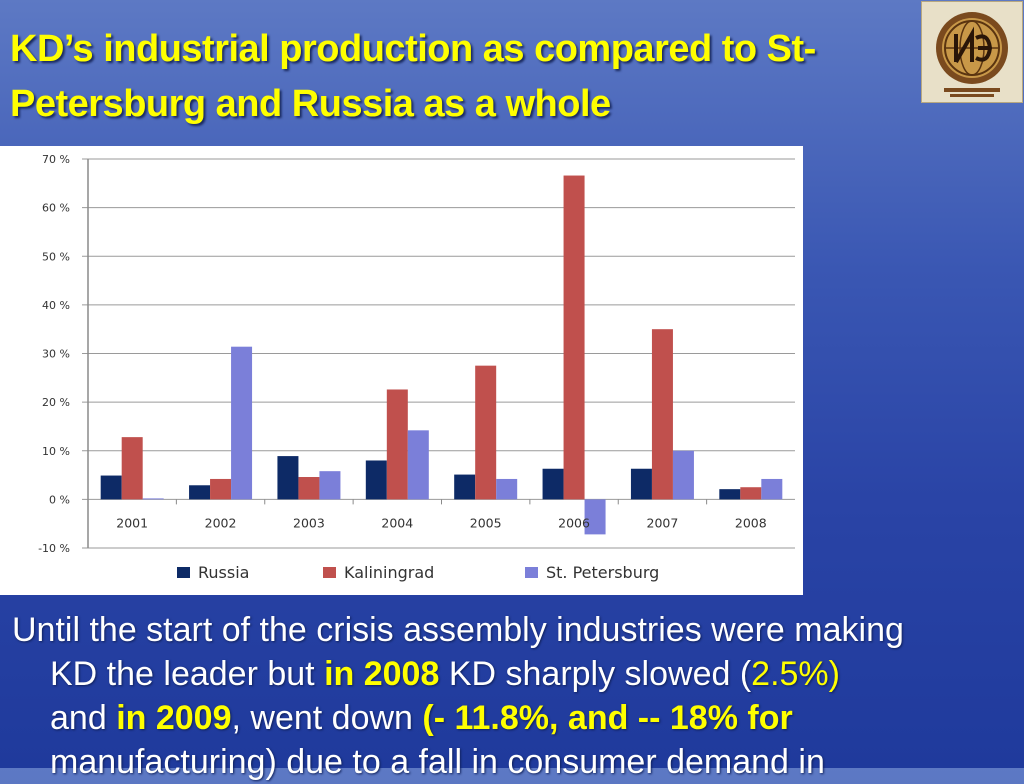 This screenshot has width=1024, height=784. I want to click on x-tick-label: 2004, so click(397, 522).